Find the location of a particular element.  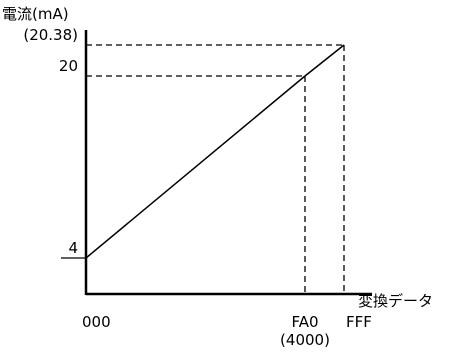

y-tick-label: 4 is located at coordinates (73, 248).